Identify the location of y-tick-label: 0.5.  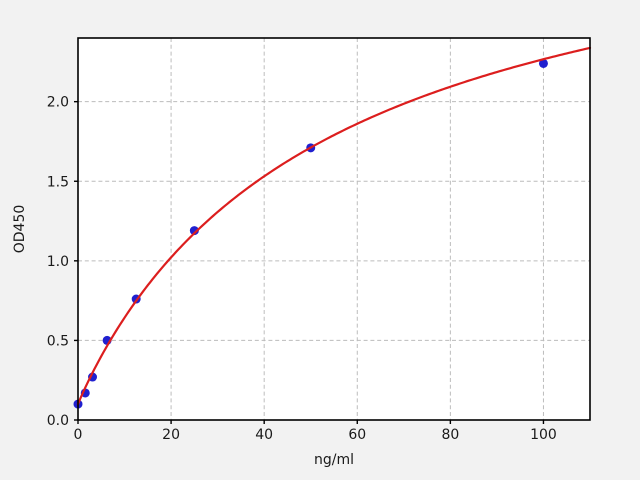
(58, 341).